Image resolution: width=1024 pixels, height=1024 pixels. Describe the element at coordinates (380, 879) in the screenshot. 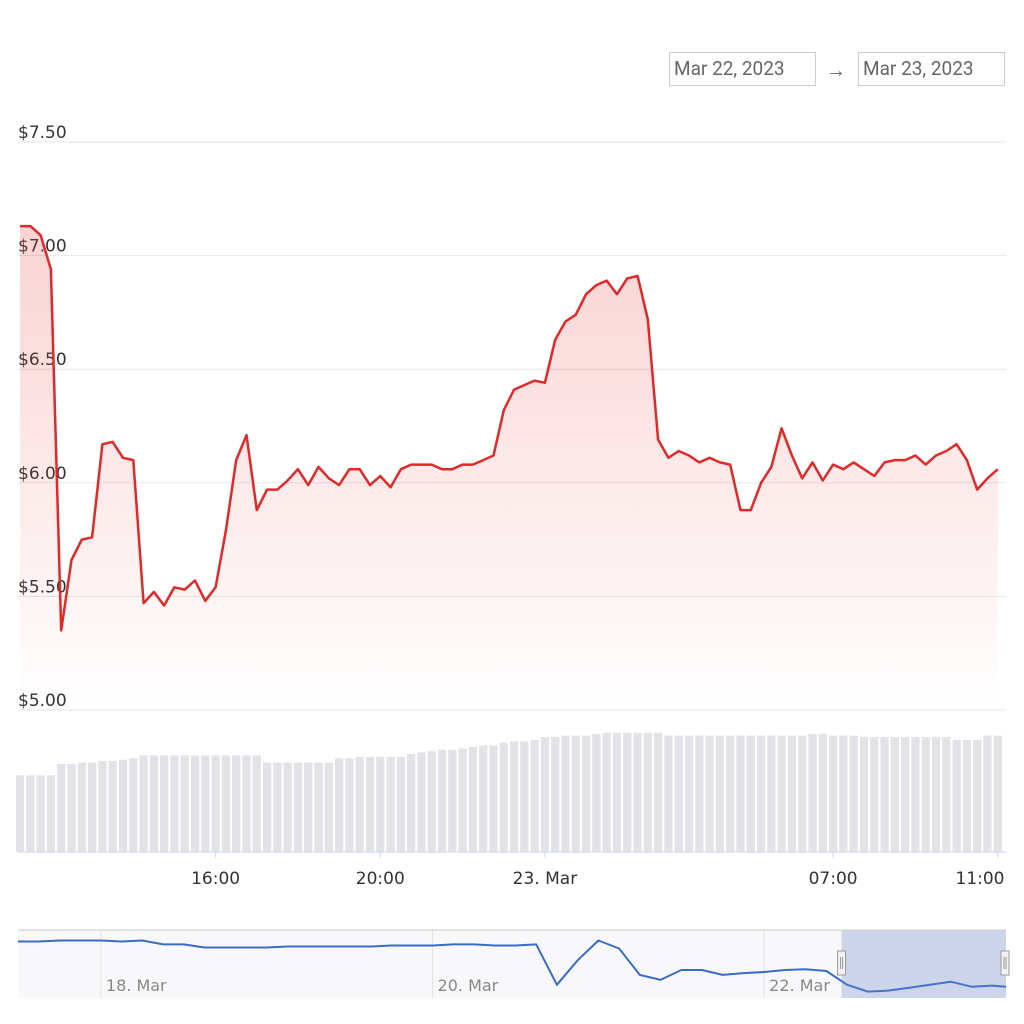

I see `x-tick-label: 20:00` at that location.